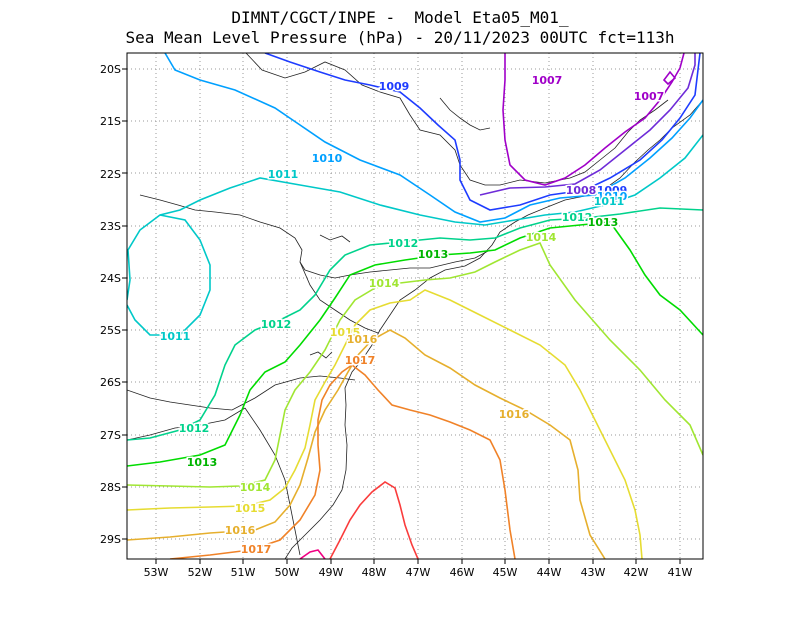 The image size is (800, 618). I want to click on lat-label: 27S, so click(110, 435).